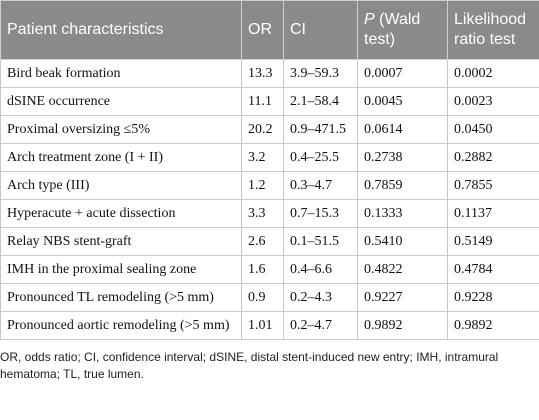  Describe the element at coordinates (121, 157) in the screenshot. I see `table-cell: Arch treatment zone (I + II)` at that location.